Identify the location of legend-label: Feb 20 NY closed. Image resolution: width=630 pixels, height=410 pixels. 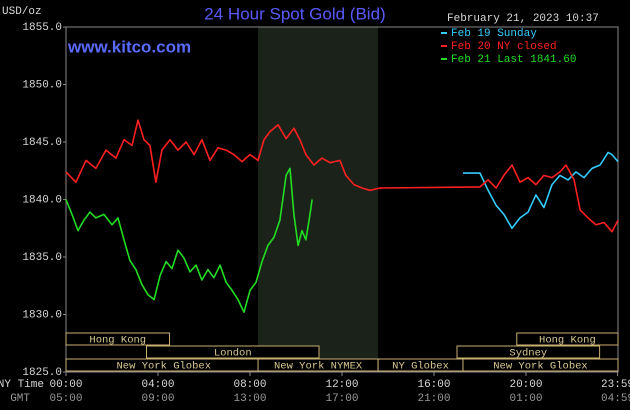
(504, 47).